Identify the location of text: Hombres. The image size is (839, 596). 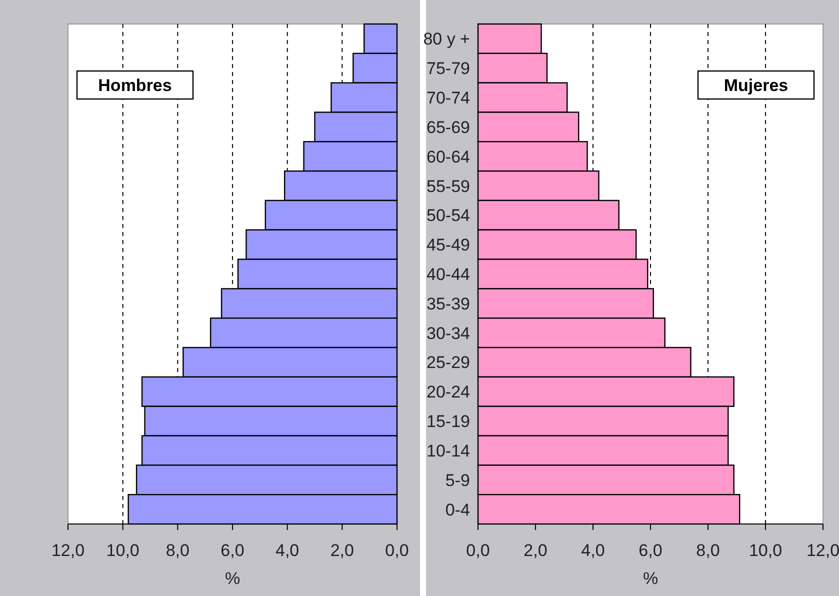
(135, 85).